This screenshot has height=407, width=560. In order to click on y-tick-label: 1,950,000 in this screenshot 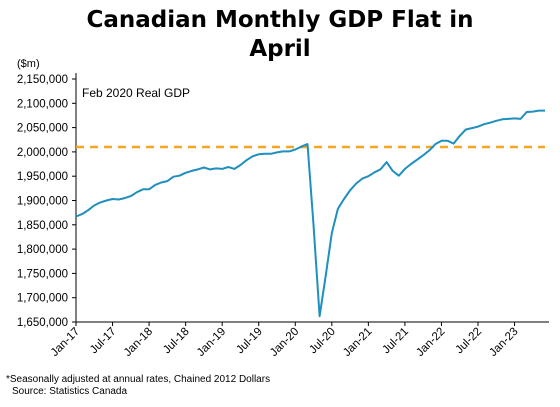, I will do `click(42, 177)`.